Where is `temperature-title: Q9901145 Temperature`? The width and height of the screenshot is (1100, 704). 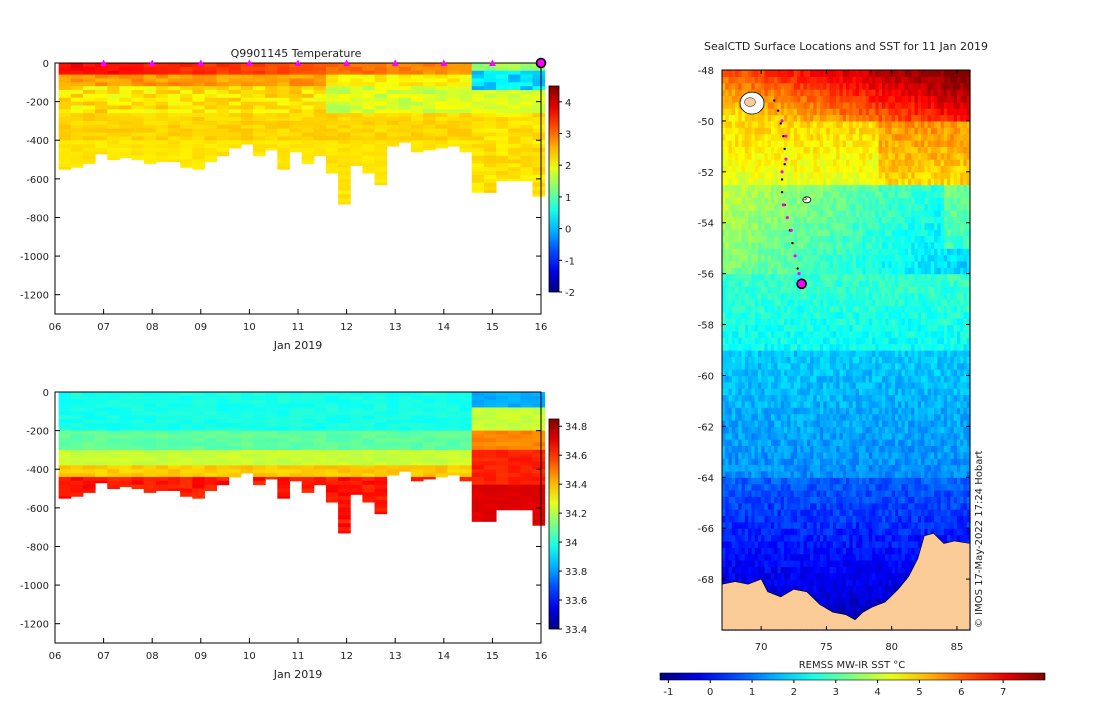
temperature-title: Q9901145 Temperature is located at coordinates (296, 53).